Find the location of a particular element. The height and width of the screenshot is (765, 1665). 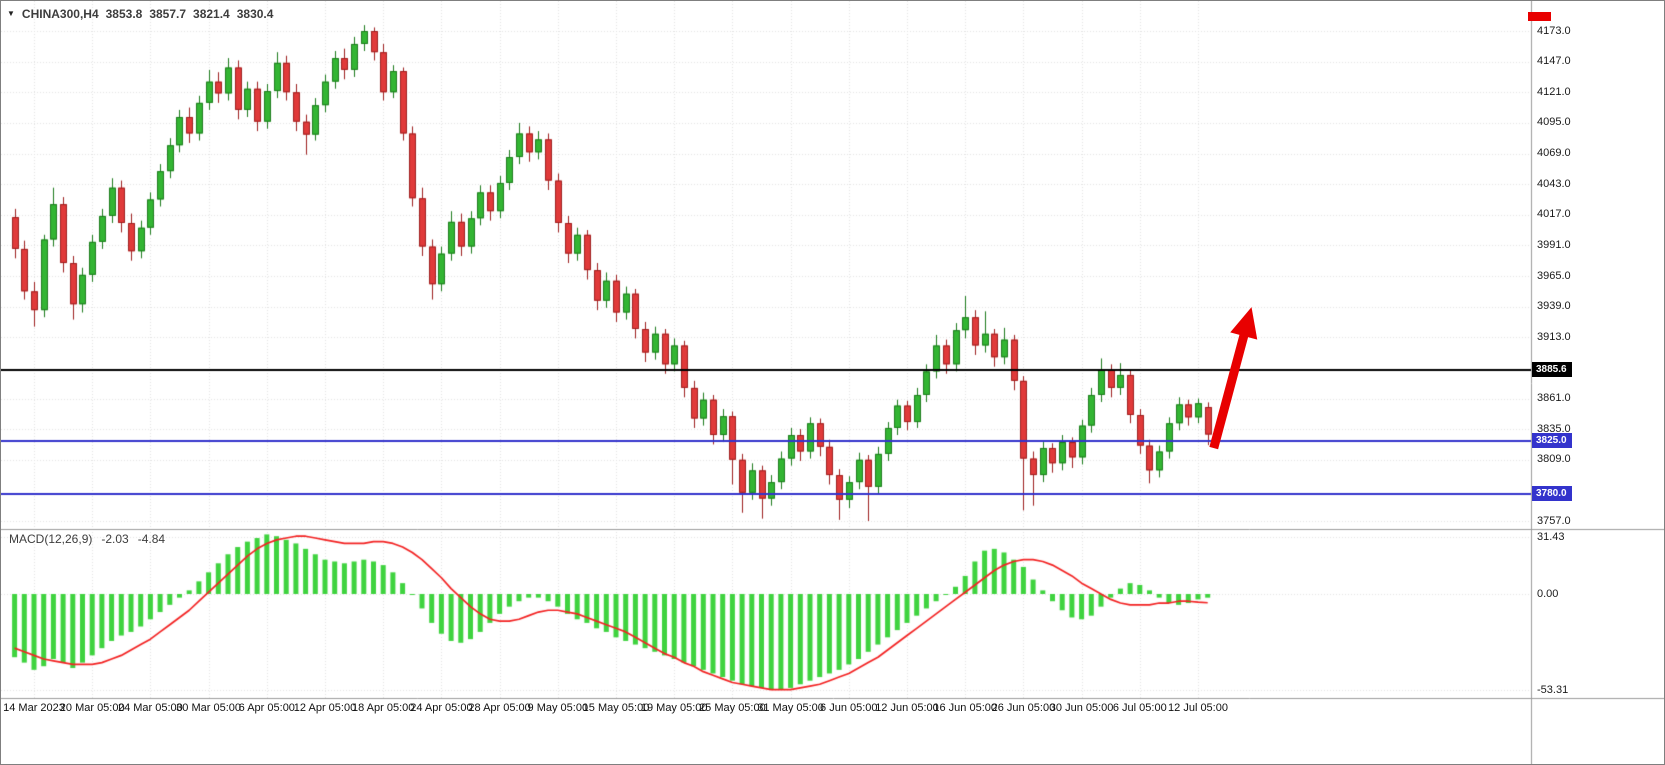

ohlc-high-value: 3857.7 is located at coordinates (168, 14).